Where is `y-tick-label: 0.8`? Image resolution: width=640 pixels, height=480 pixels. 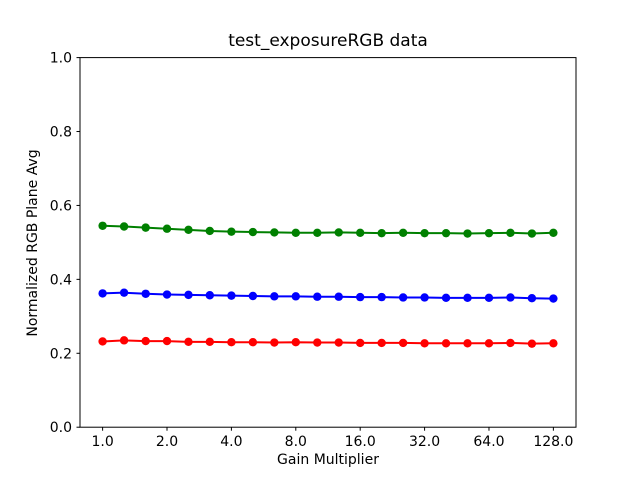
y-tick-label: 0.8 is located at coordinates (61, 133).